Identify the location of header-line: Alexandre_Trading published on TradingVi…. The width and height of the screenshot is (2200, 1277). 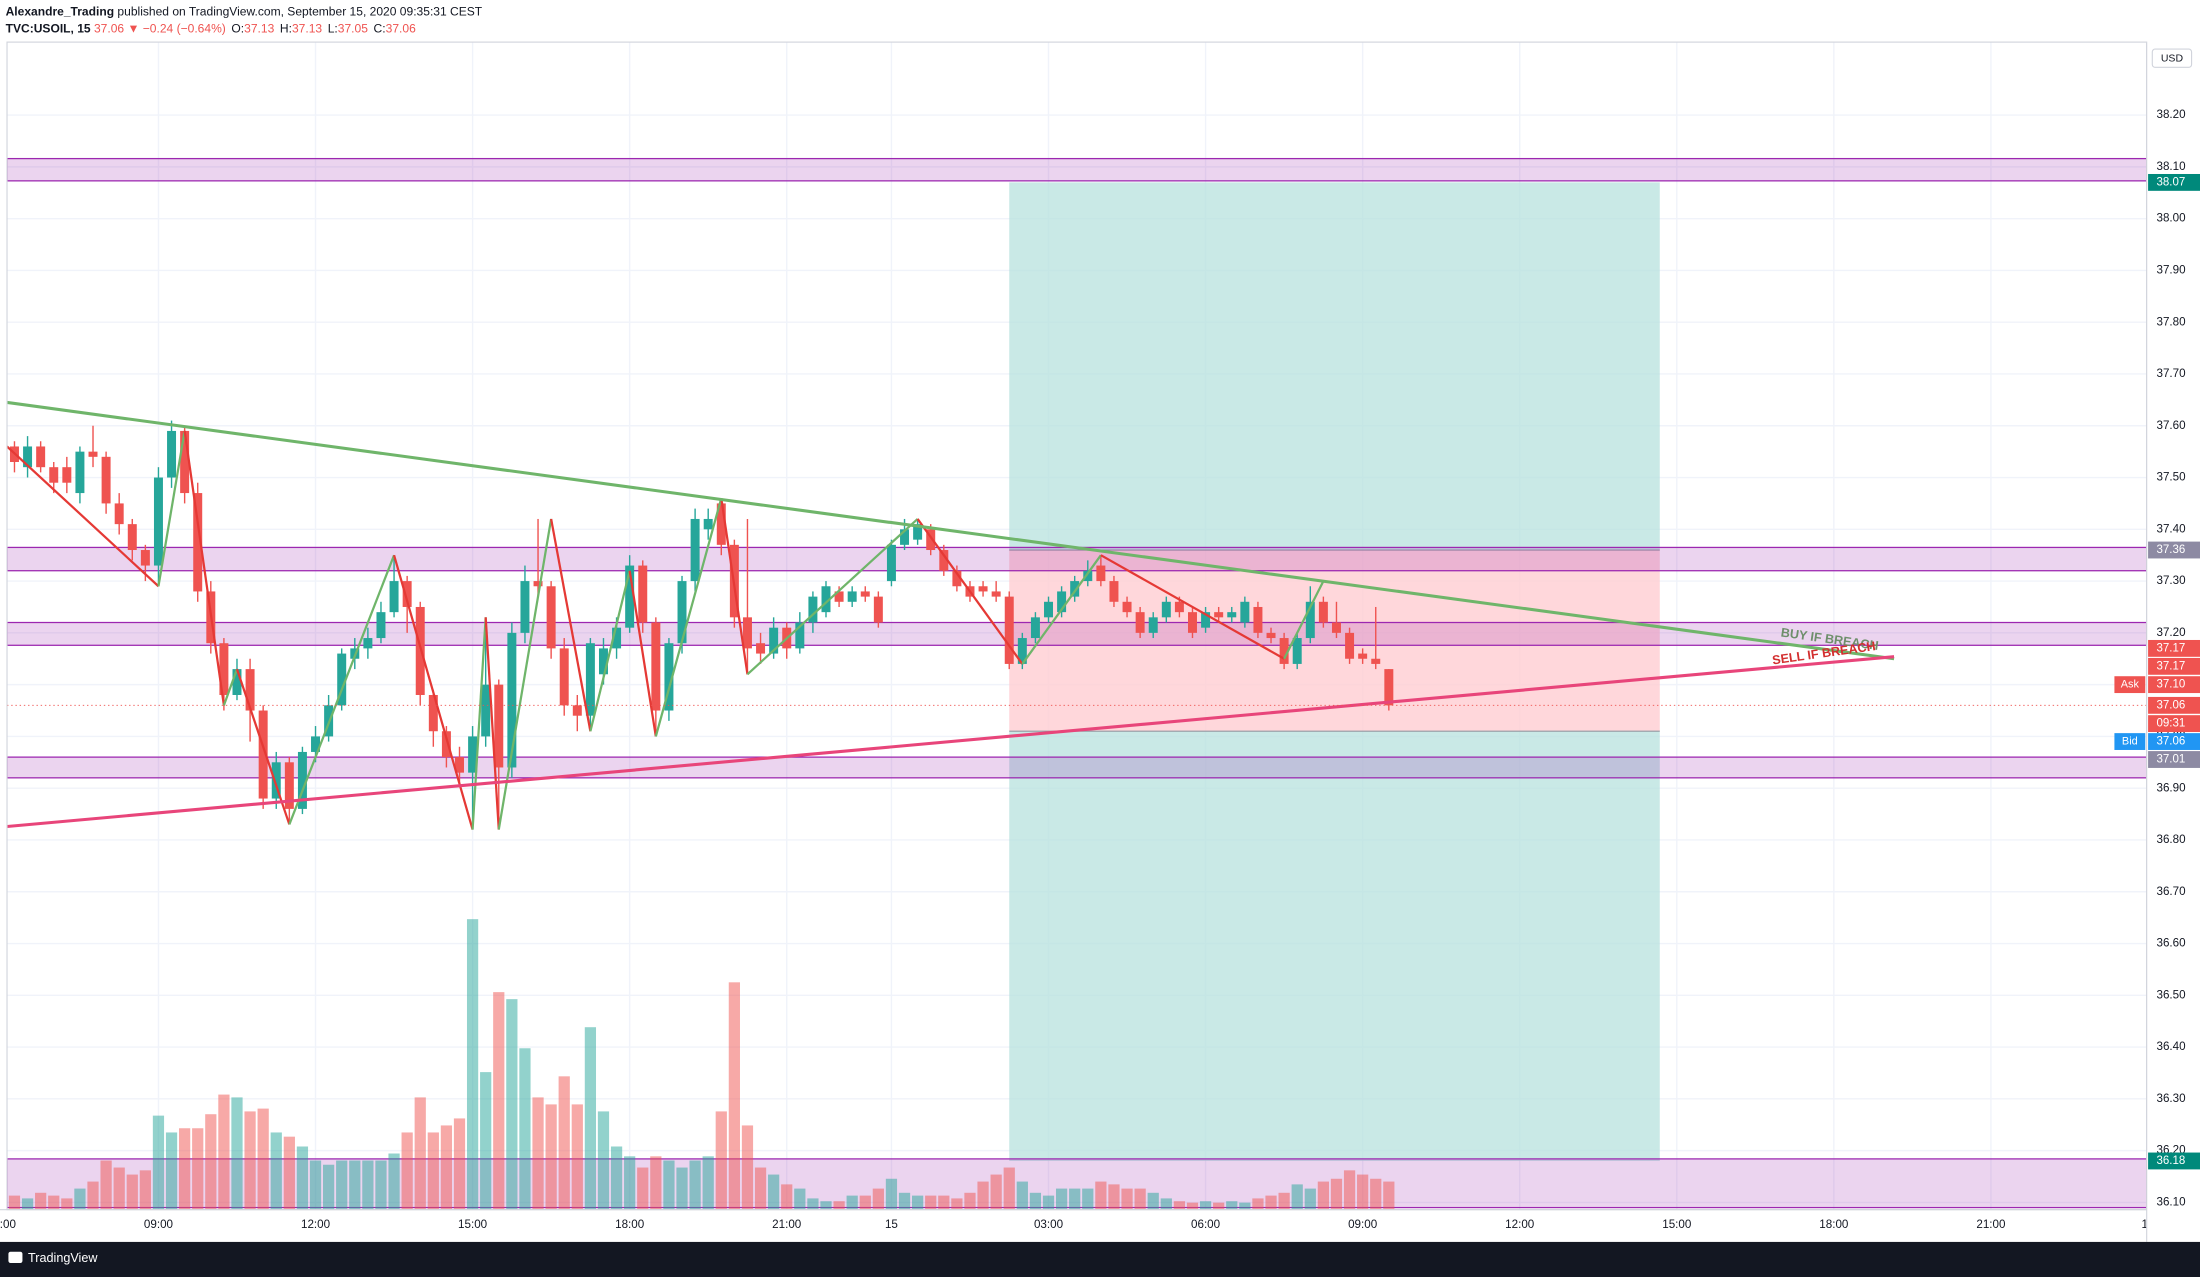
(244, 12).